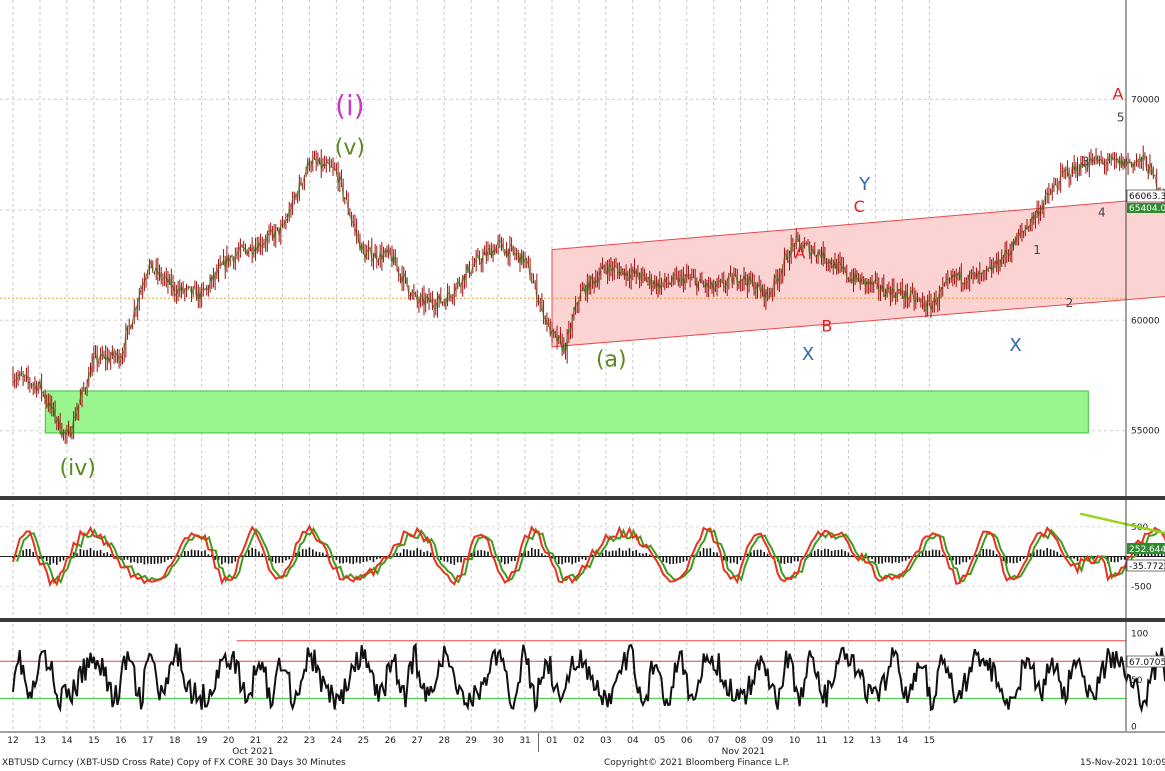 Image resolution: width=1165 pixels, height=771 pixels. Describe the element at coordinates (768, 741) in the screenshot. I see `date-tick-label: 09` at that location.